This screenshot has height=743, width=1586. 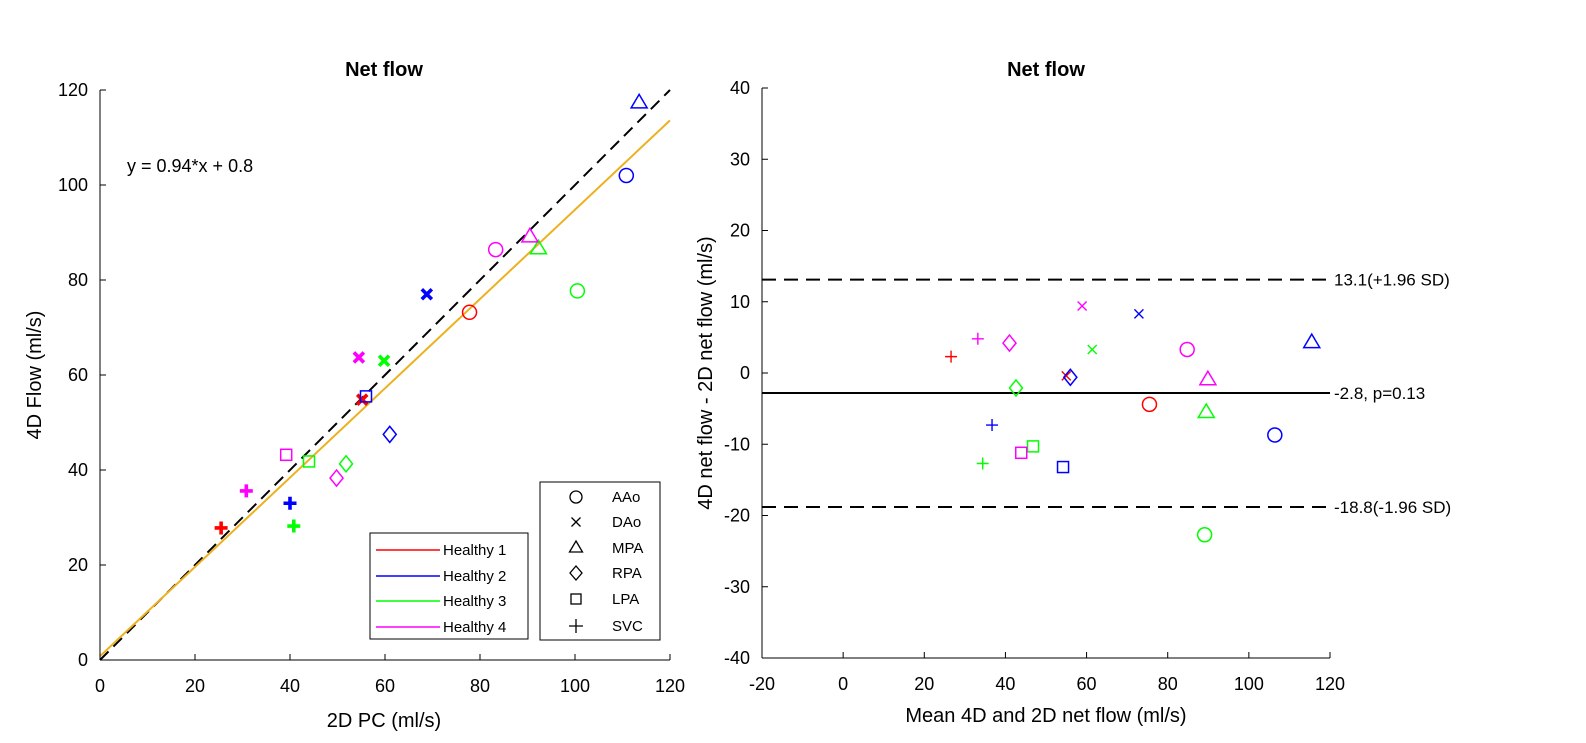 I want to click on ba-point-healthy-3-aao, so click(x=1204, y=534).